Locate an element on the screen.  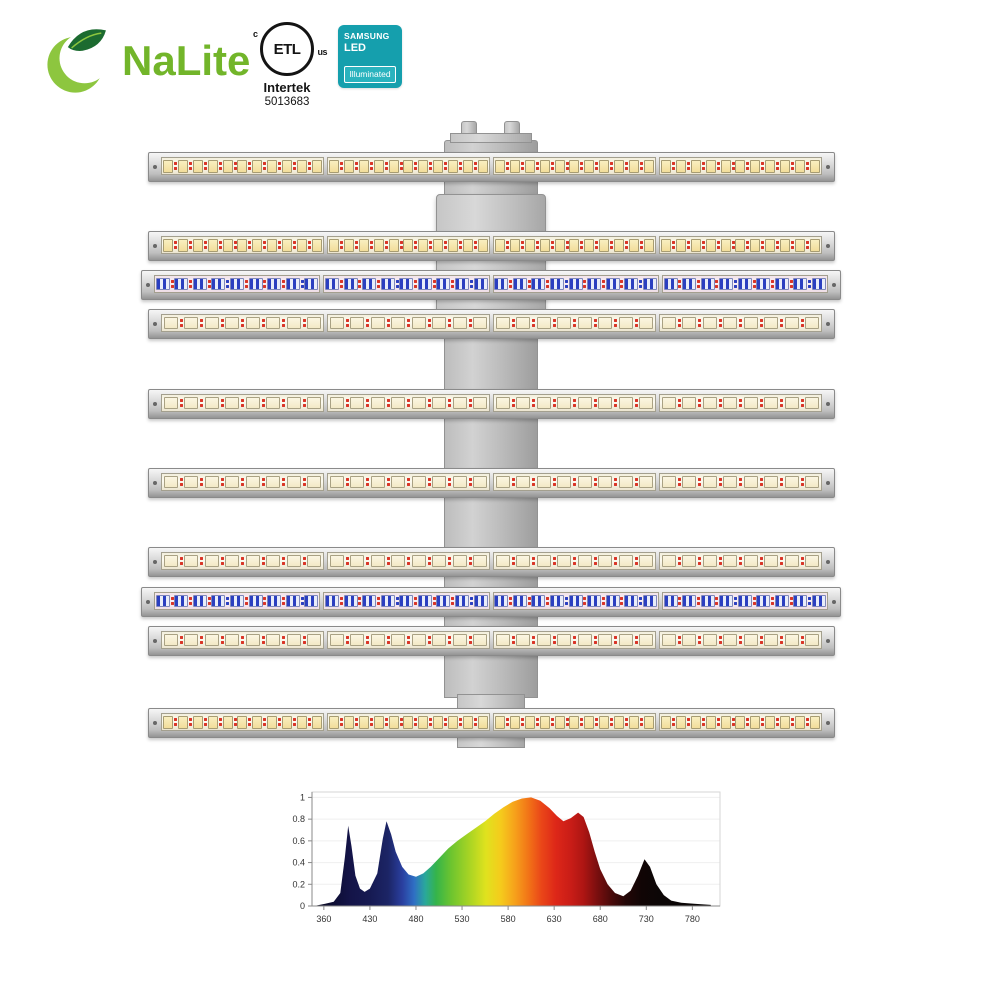
samsung-led-badge: SAMSUNG LED Illuminated is located at coordinates (370, 56).